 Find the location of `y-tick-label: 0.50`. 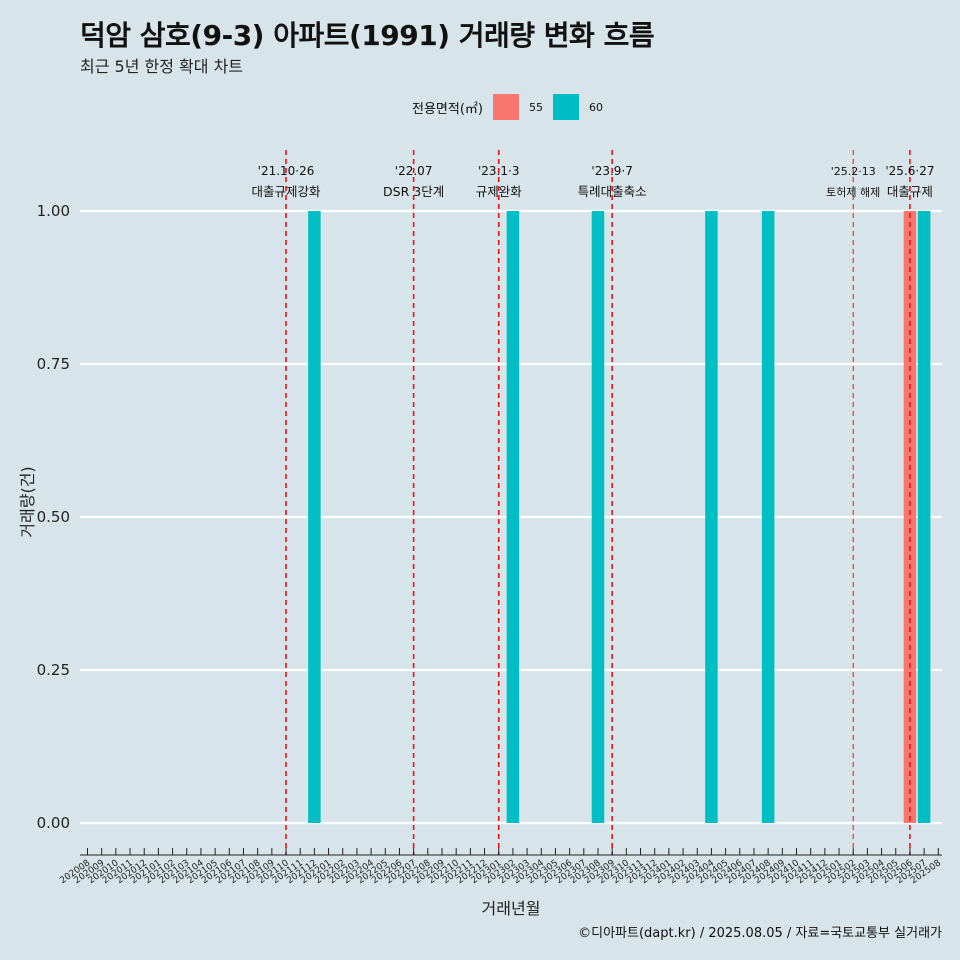

y-tick-label: 0.50 is located at coordinates (53, 517).